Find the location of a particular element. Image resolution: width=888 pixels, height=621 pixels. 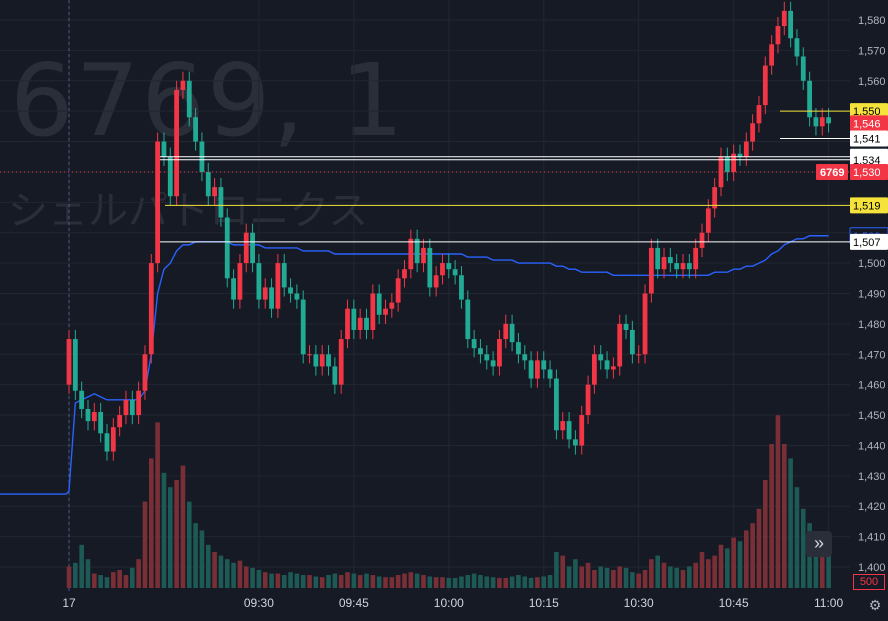

y-tick-label: 1,470 is located at coordinates (872, 355).